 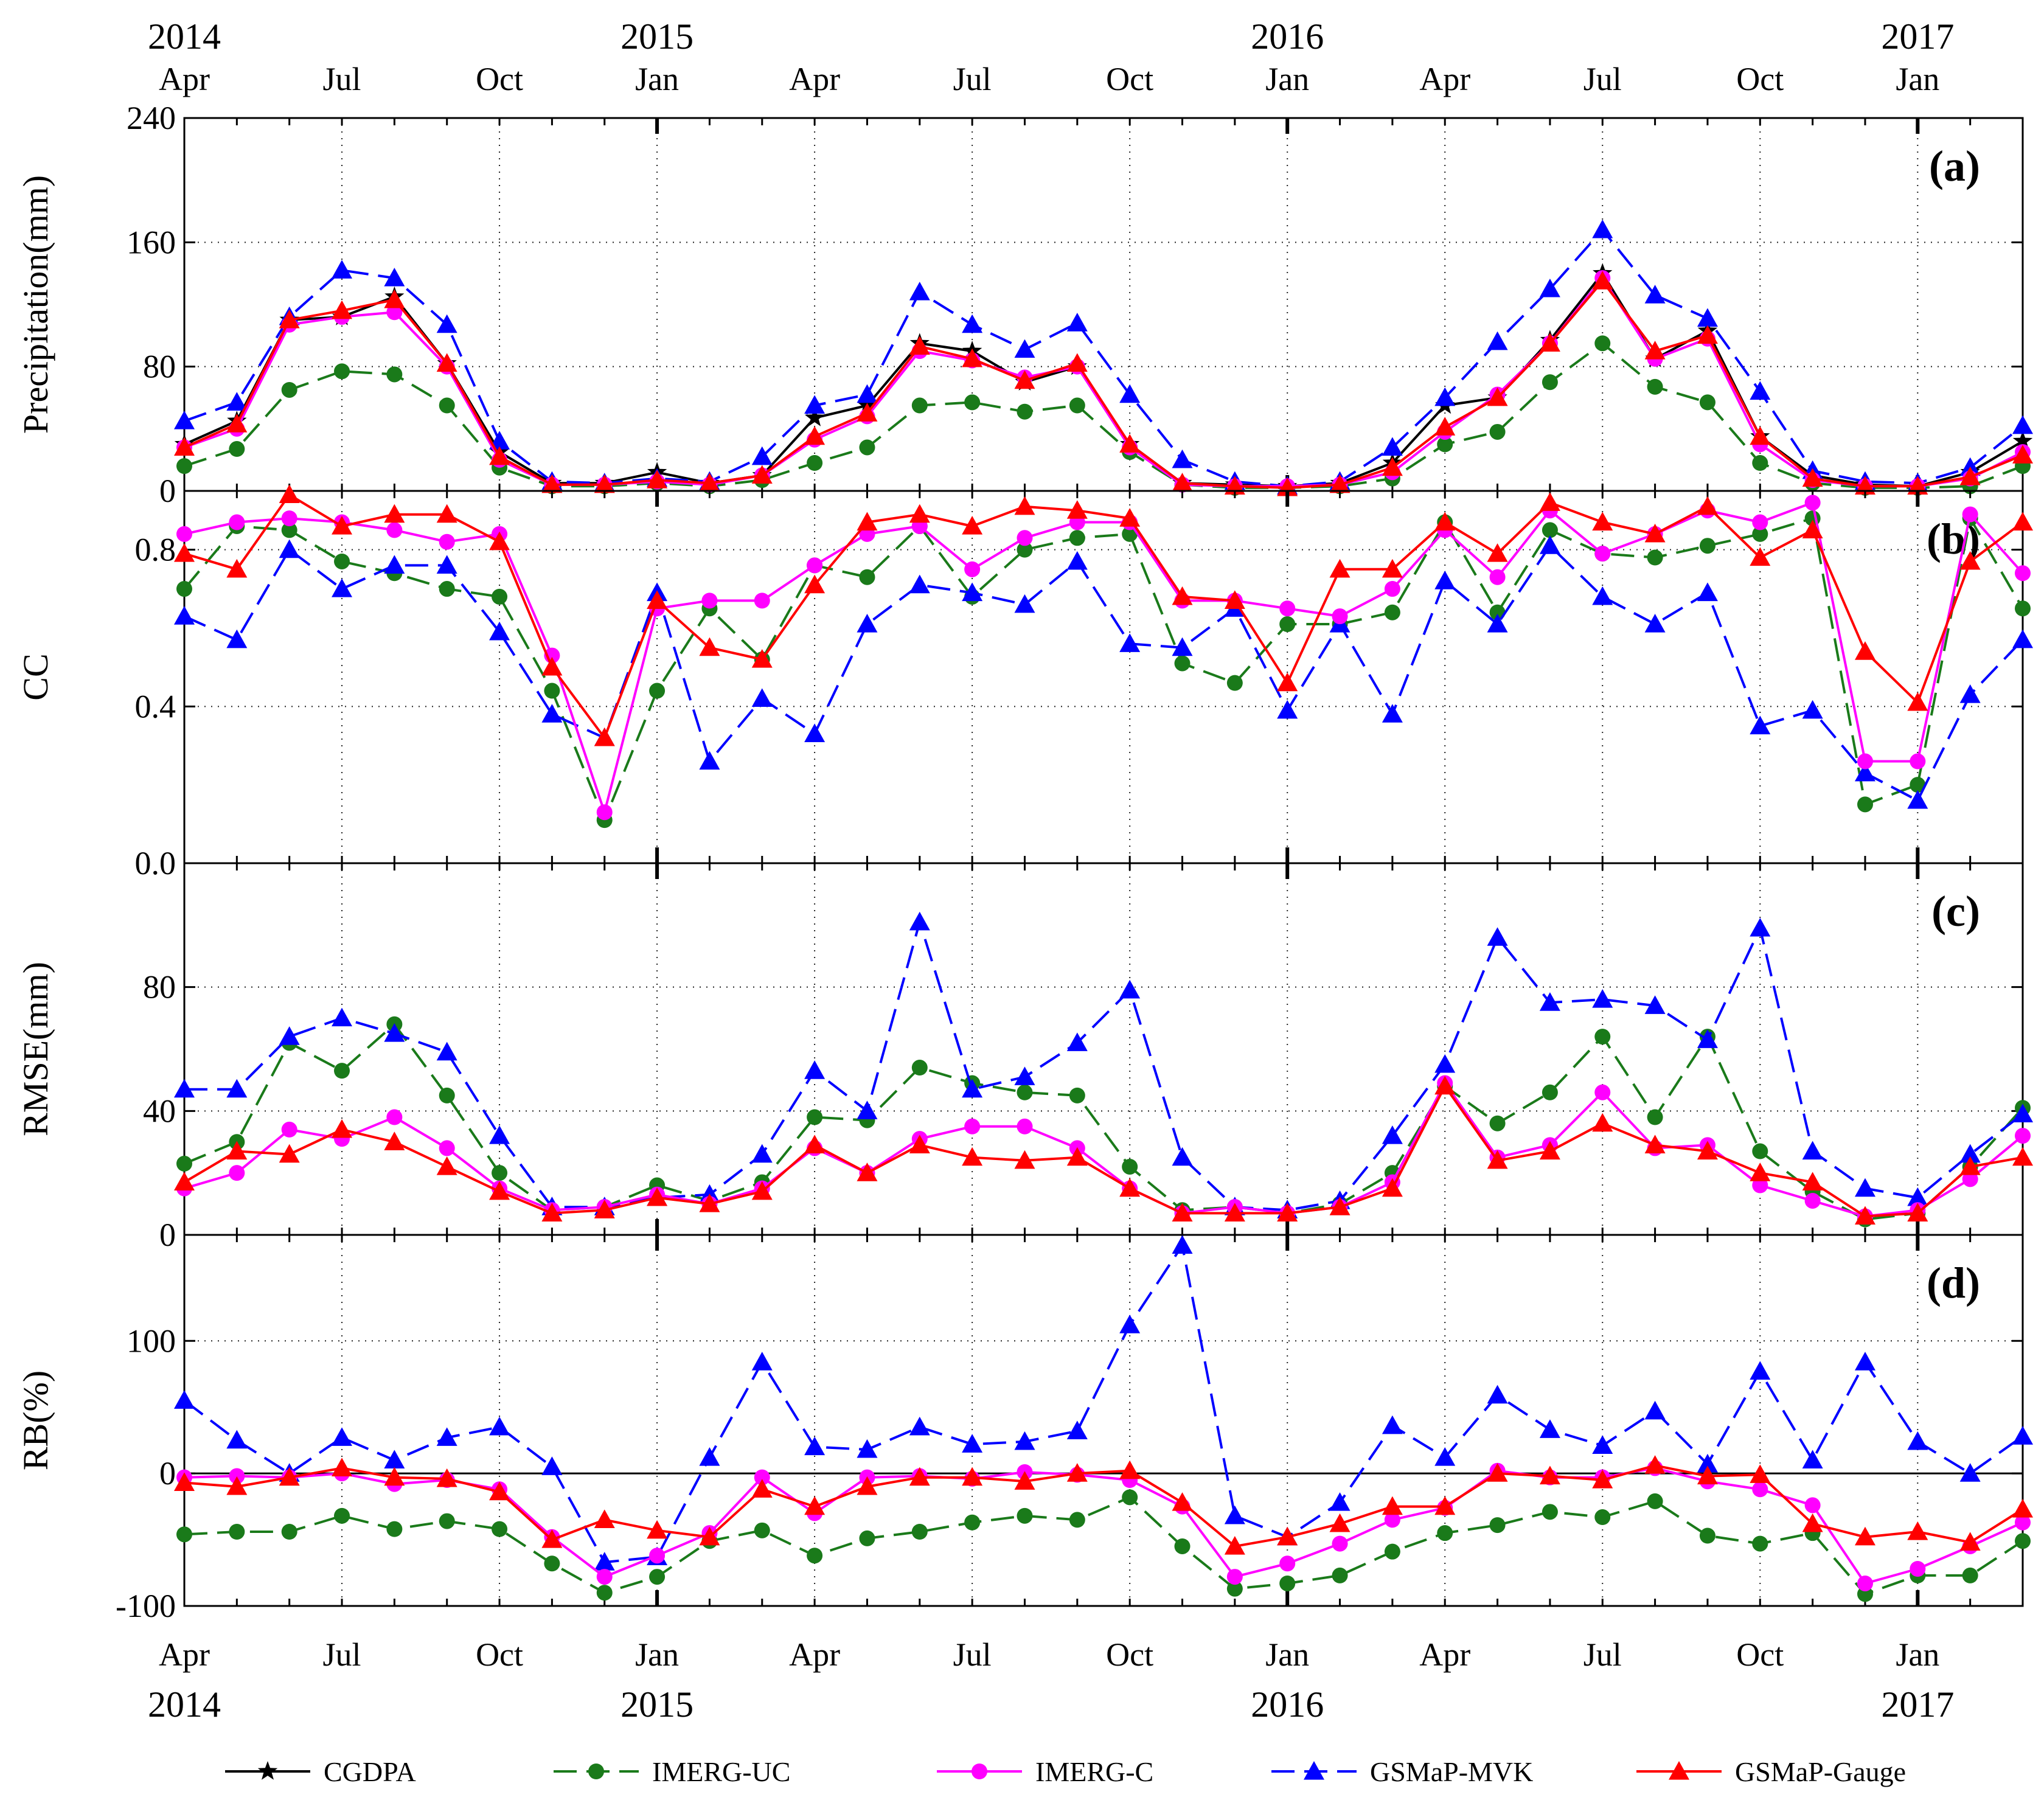 What do you see at coordinates (1917, 79) in the screenshot?
I see `top-month-tick-label: Jan` at bounding box center [1917, 79].